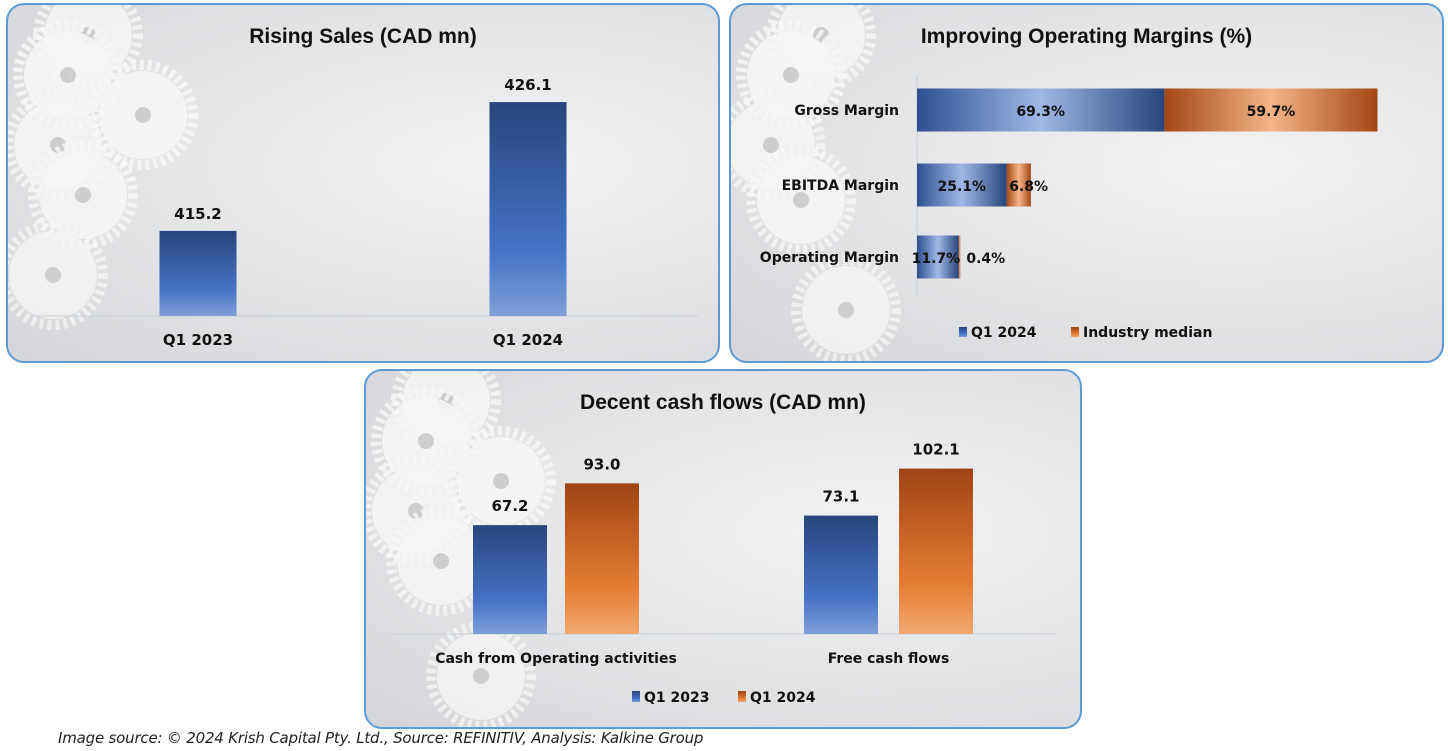  What do you see at coordinates (1075, 332) in the screenshot?
I see `legend-swatch-industry-median` at bounding box center [1075, 332].